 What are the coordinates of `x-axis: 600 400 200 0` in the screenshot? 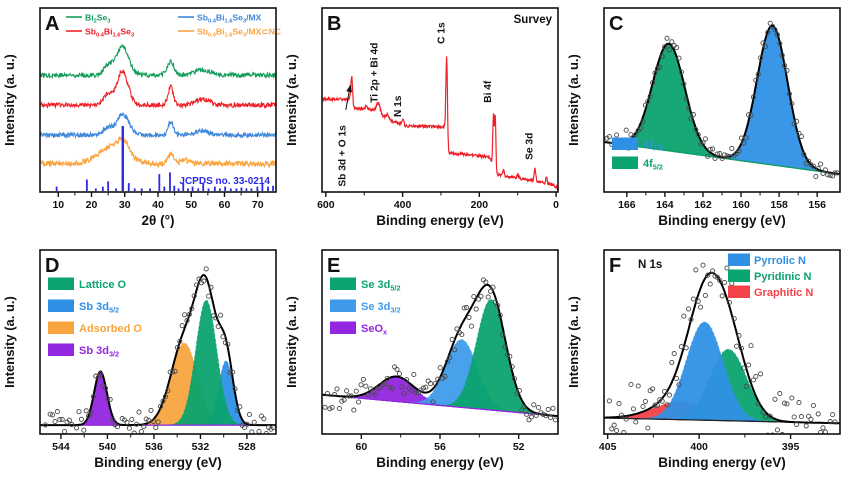 It's located at (438, 201).